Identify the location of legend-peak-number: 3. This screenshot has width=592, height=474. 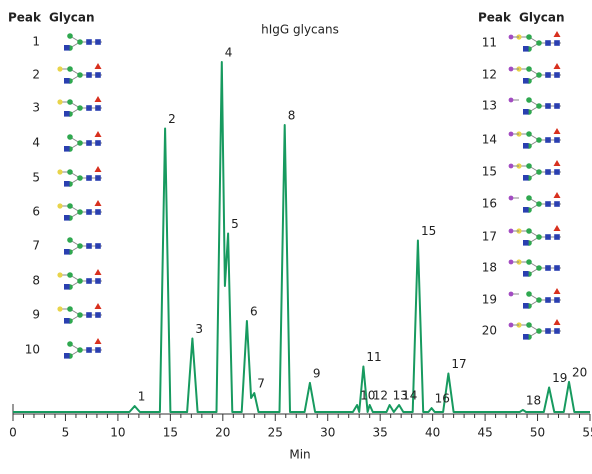
(36, 108).